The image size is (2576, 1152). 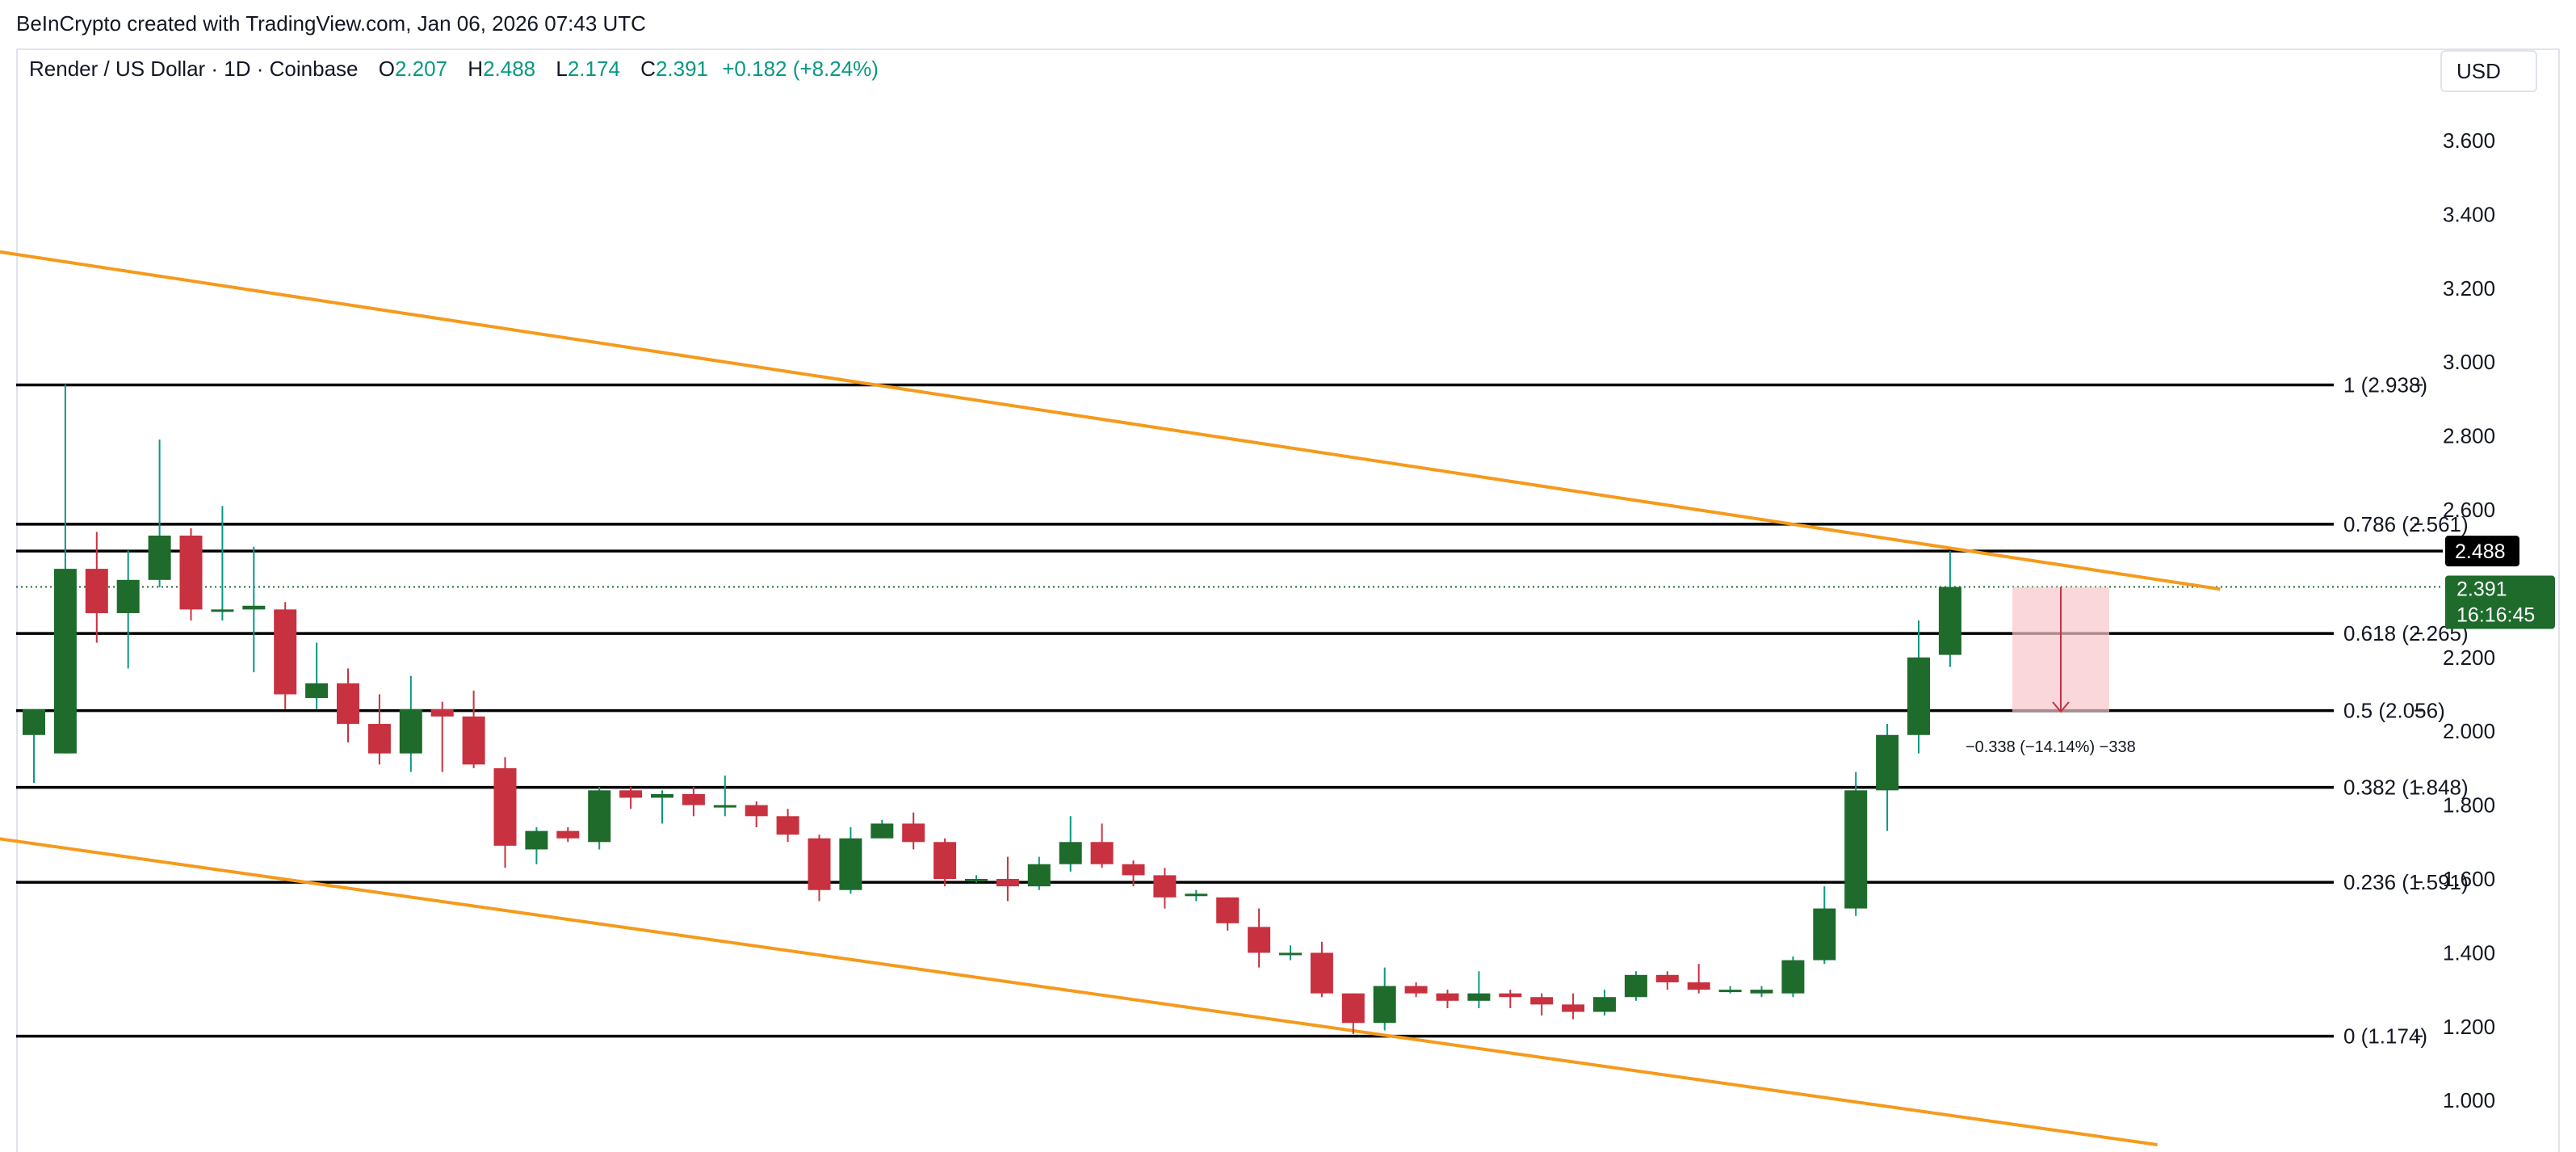 I want to click on y-tick-label-9: 1.600, so click(x=2469, y=879).